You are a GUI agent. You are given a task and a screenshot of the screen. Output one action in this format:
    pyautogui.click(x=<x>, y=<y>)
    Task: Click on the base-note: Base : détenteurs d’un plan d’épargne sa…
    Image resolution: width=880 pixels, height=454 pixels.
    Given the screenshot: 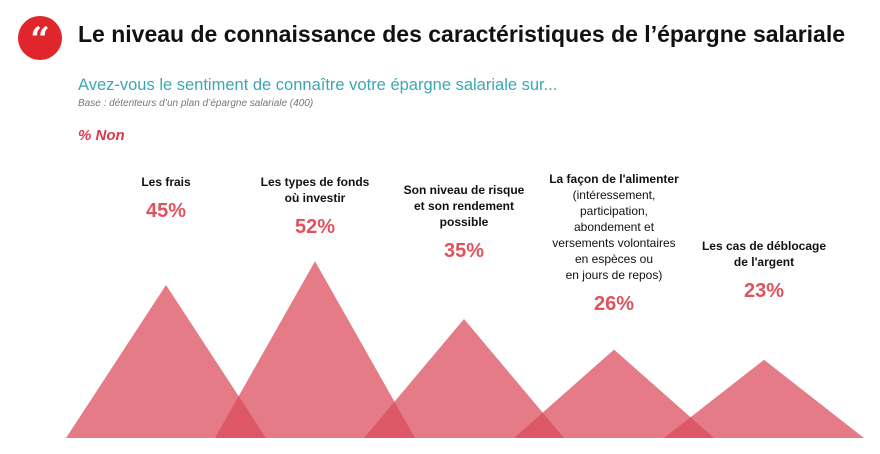 What is the action you would take?
    pyautogui.click(x=196, y=103)
    